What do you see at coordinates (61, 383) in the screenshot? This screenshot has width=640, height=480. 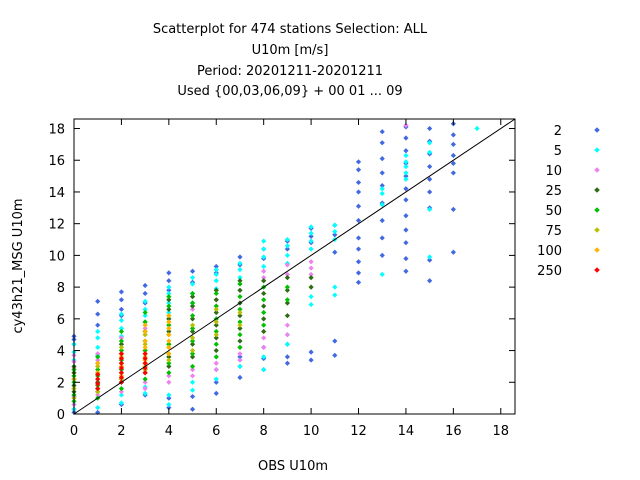 I see `y-tick-label: 2` at bounding box center [61, 383].